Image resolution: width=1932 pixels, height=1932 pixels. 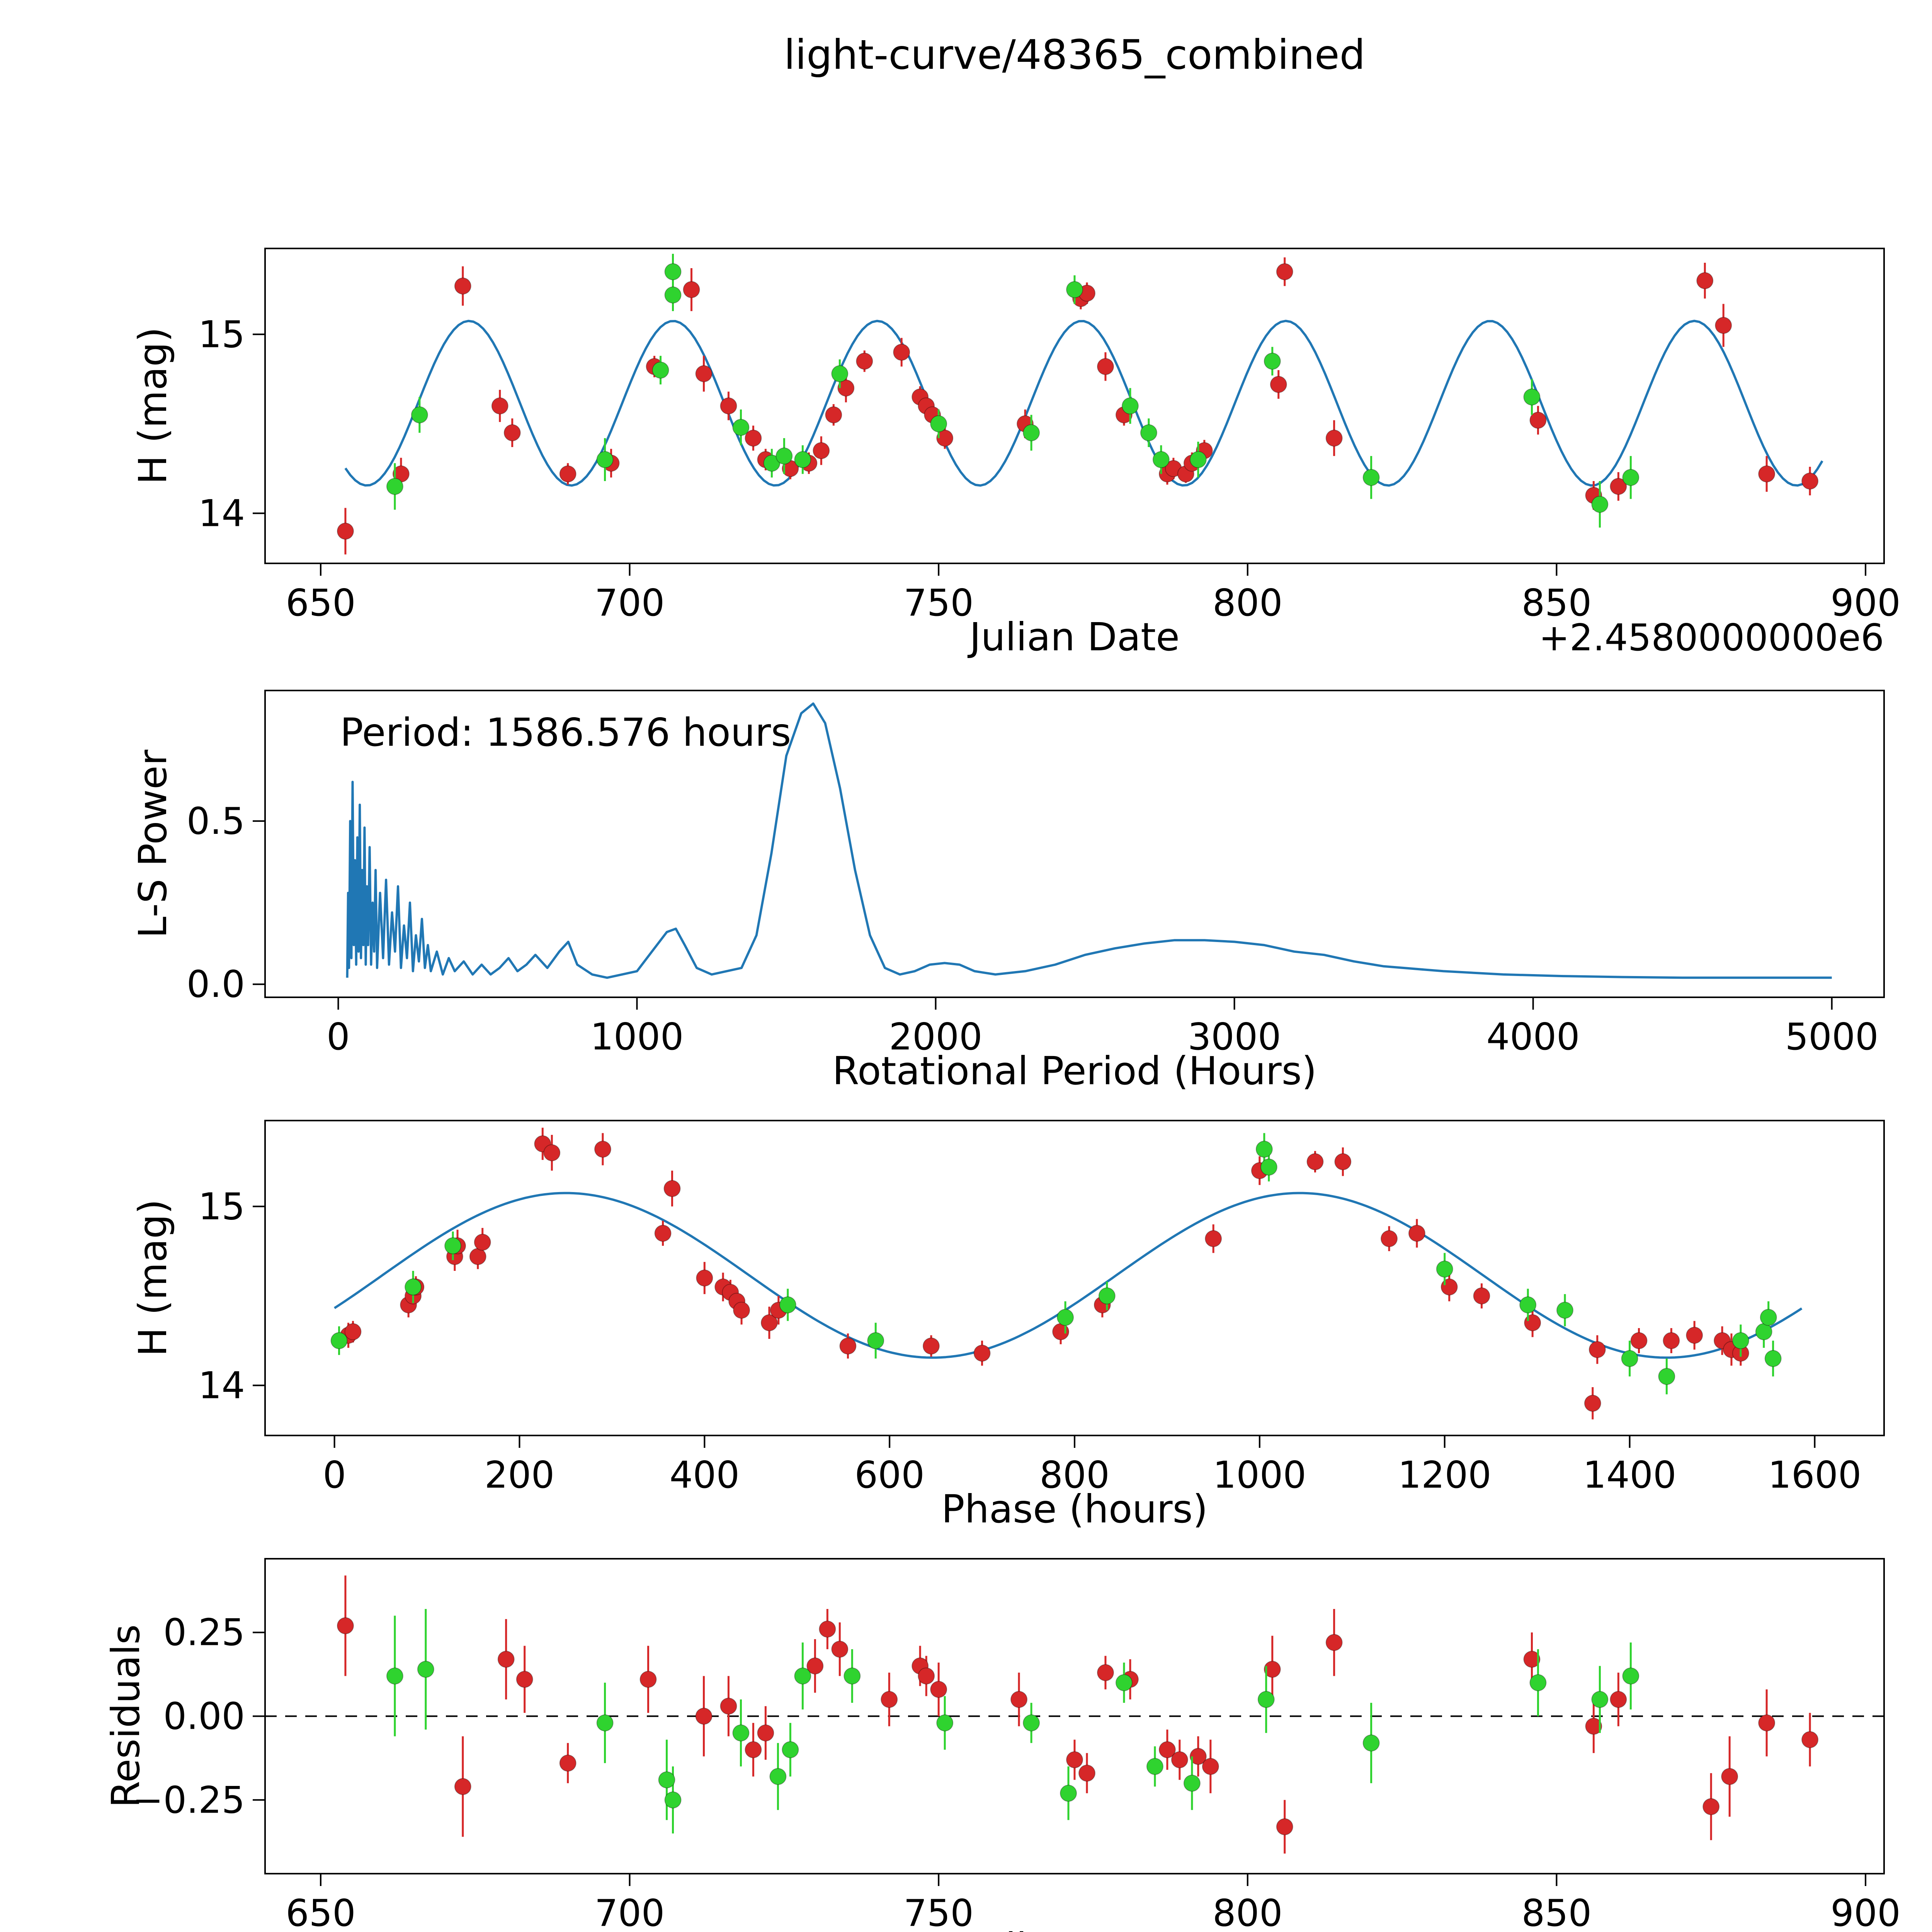 I want to click on x-tick-label: 3000, so click(x=1234, y=1037).